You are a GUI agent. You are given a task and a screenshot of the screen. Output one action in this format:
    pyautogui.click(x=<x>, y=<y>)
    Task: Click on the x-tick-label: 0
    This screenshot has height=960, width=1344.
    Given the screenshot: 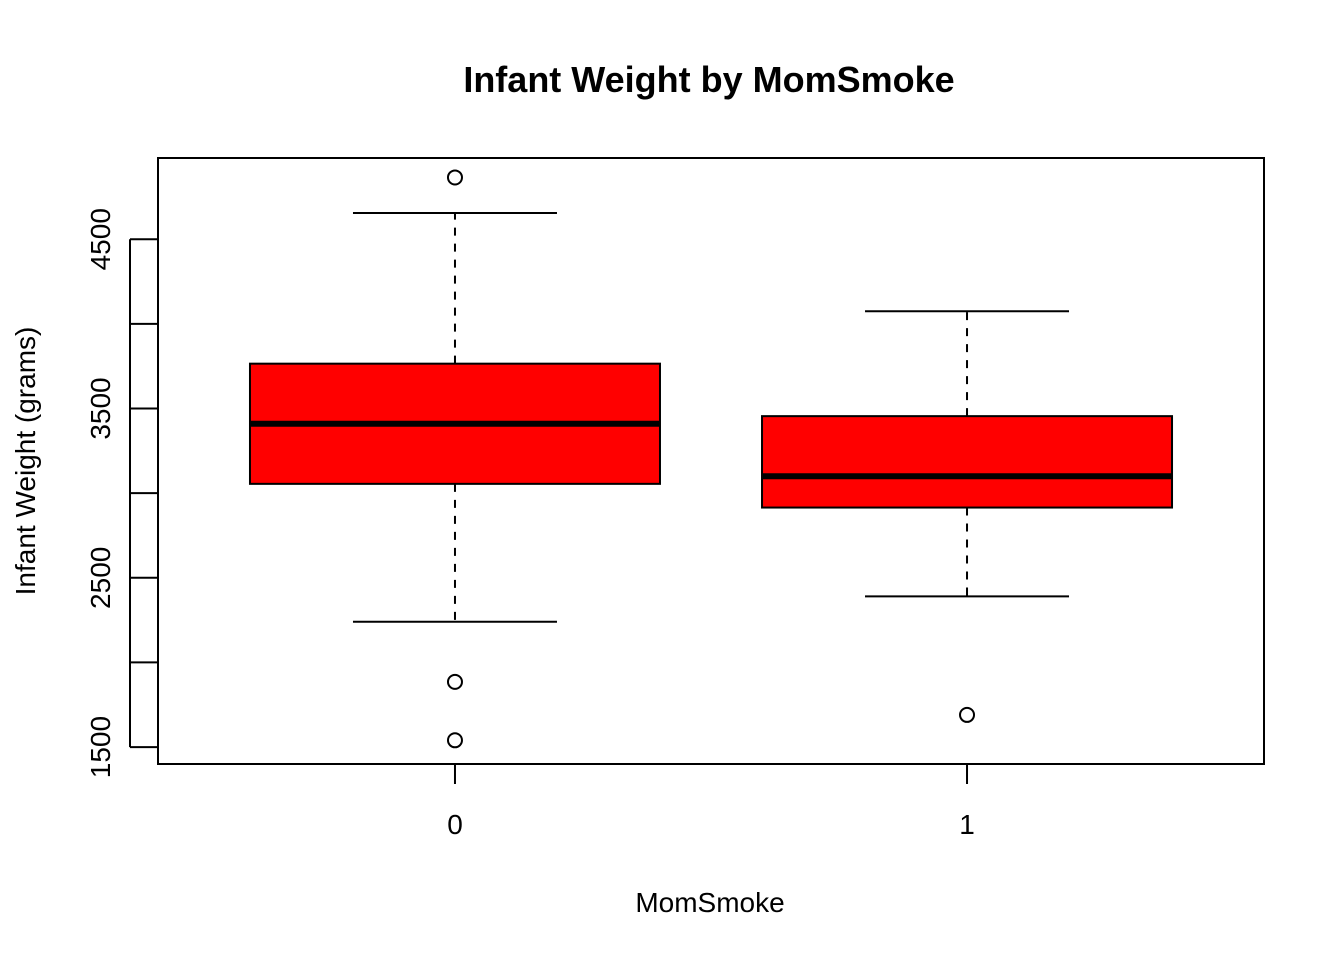 What is the action you would take?
    pyautogui.click(x=455, y=824)
    